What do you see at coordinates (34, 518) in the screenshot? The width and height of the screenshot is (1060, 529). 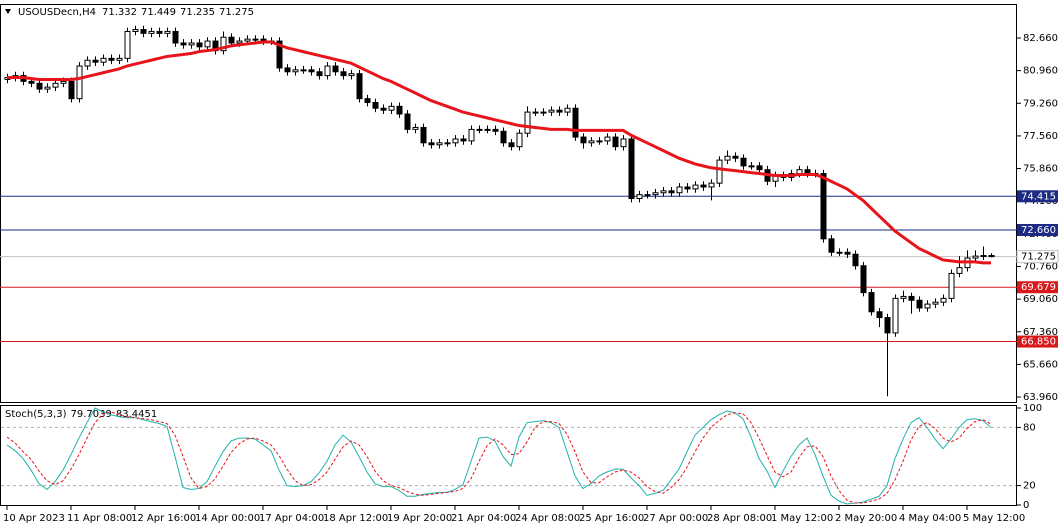 I see `x-tick-label: 10 Apr 2023` at bounding box center [34, 518].